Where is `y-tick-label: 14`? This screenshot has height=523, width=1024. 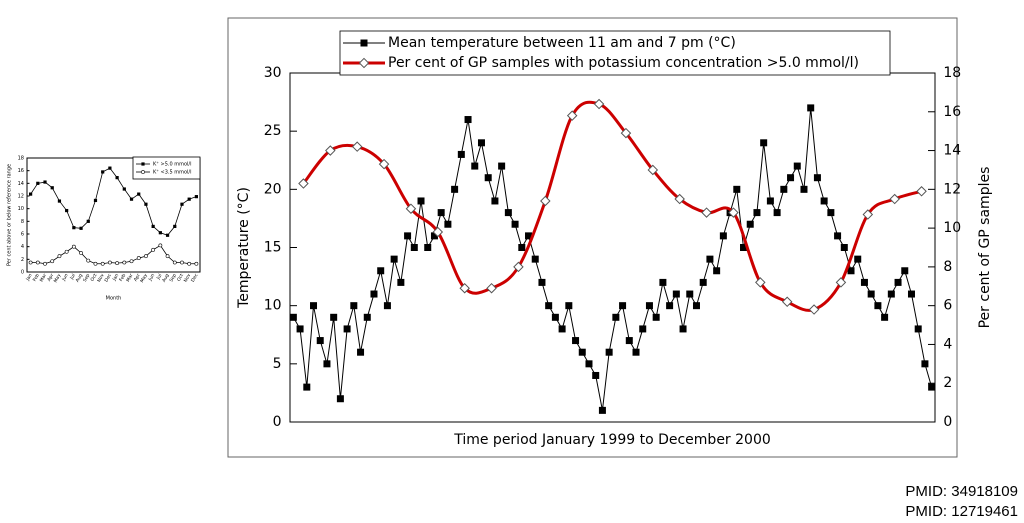
y-tick-label: 14 is located at coordinates (21, 184).